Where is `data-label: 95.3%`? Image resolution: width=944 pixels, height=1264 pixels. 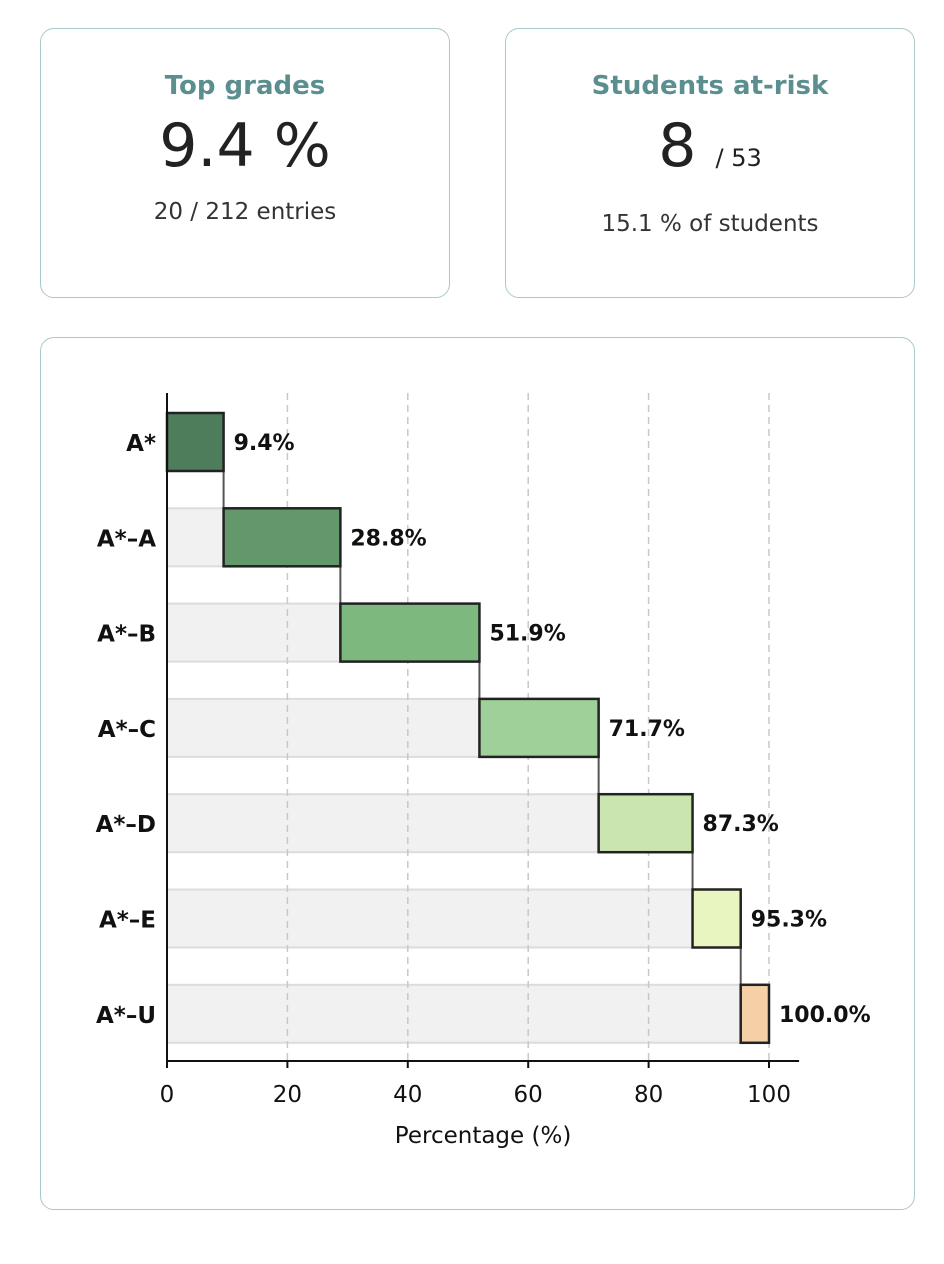
data-label: 95.3% is located at coordinates (789, 920).